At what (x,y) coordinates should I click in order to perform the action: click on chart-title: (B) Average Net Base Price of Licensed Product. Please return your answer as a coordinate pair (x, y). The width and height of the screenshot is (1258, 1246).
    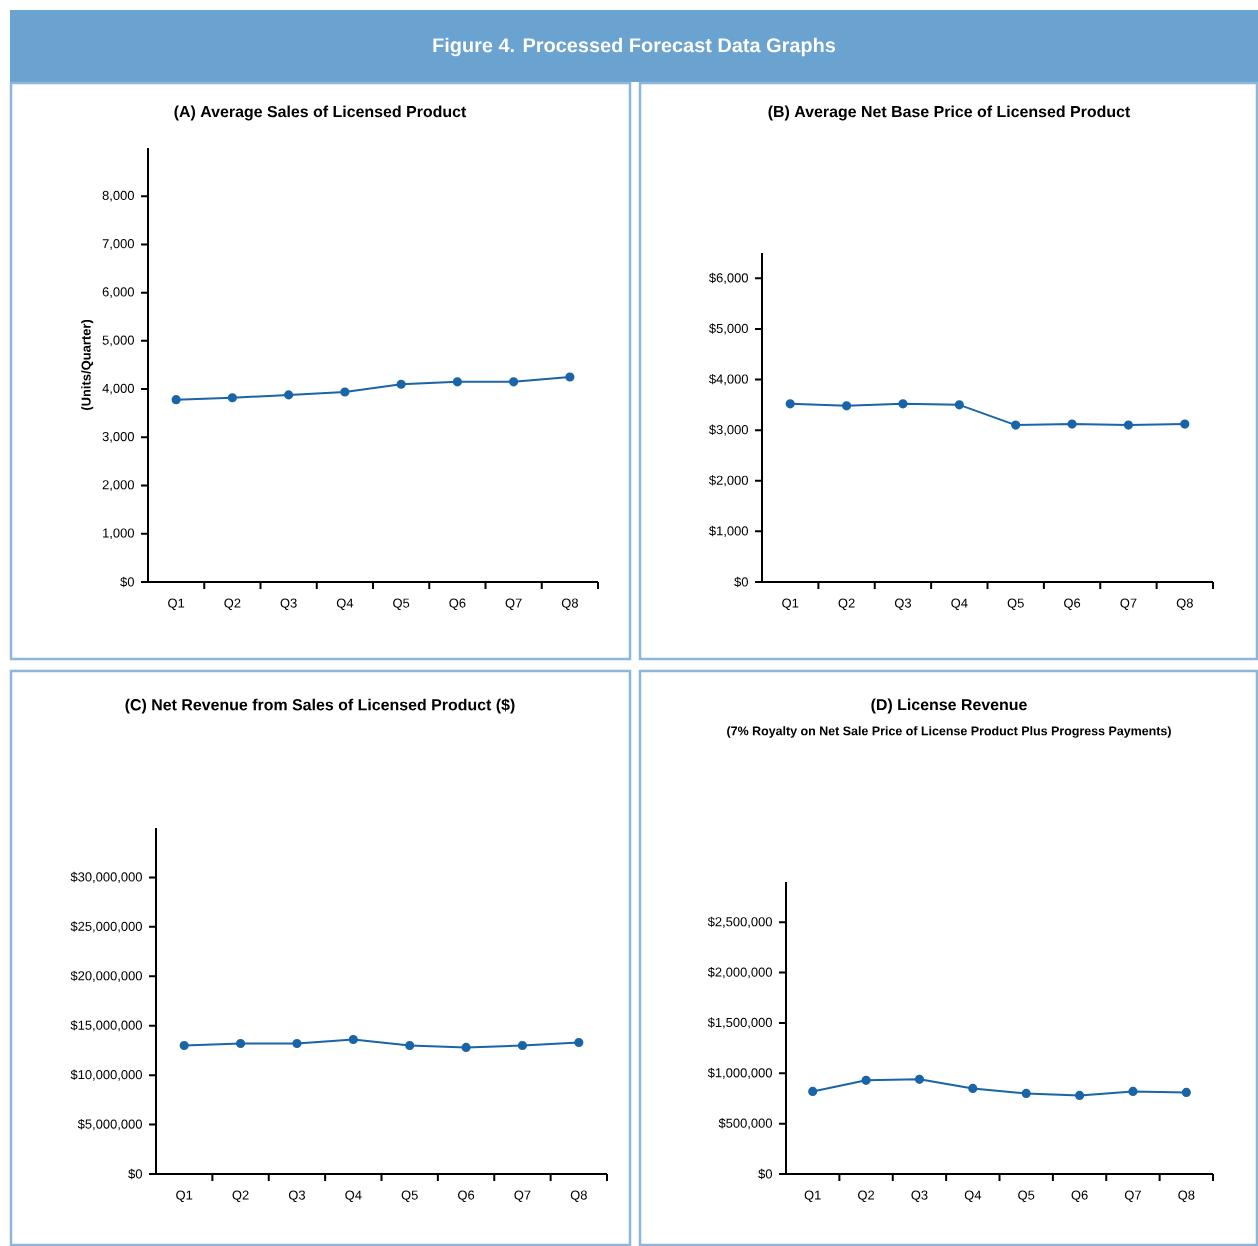
    Looking at the image, I should click on (949, 113).